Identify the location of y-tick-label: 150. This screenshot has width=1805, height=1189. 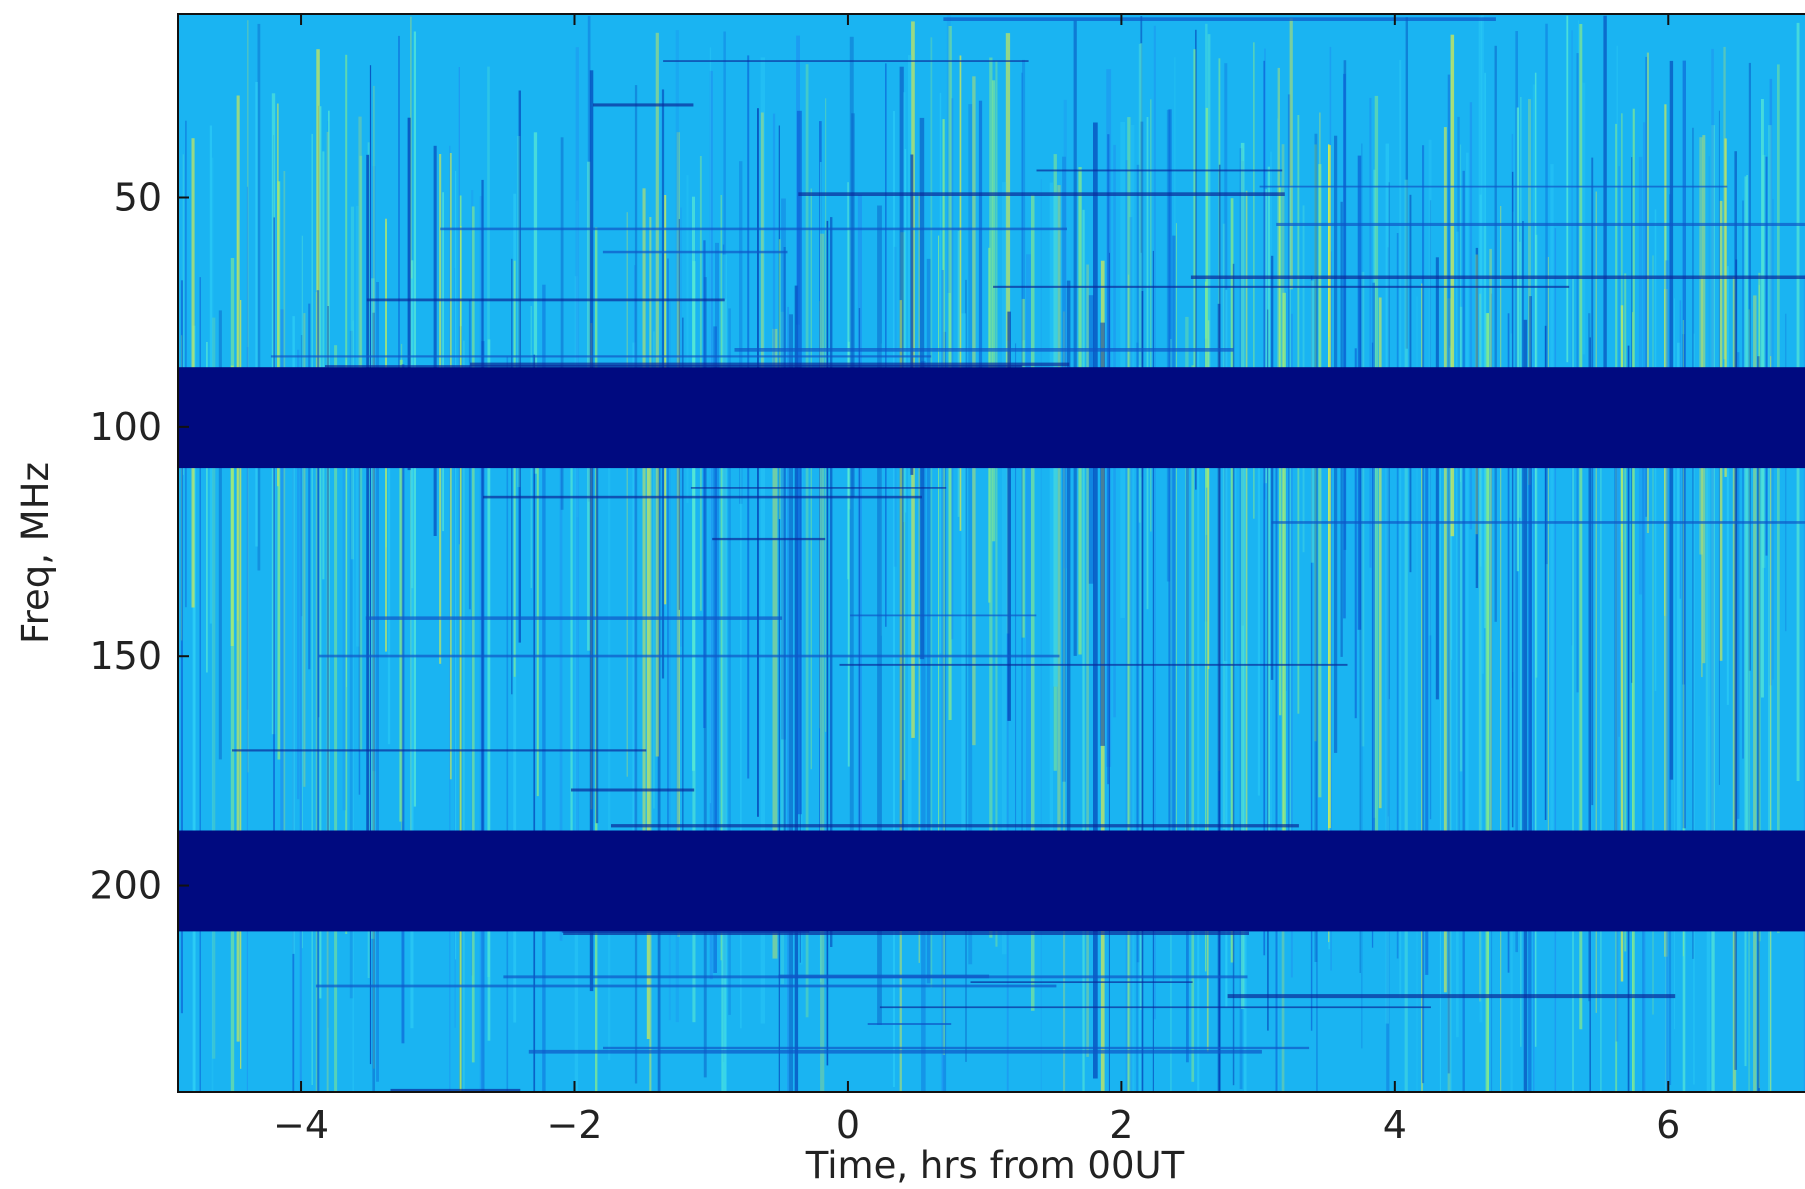
(125, 656).